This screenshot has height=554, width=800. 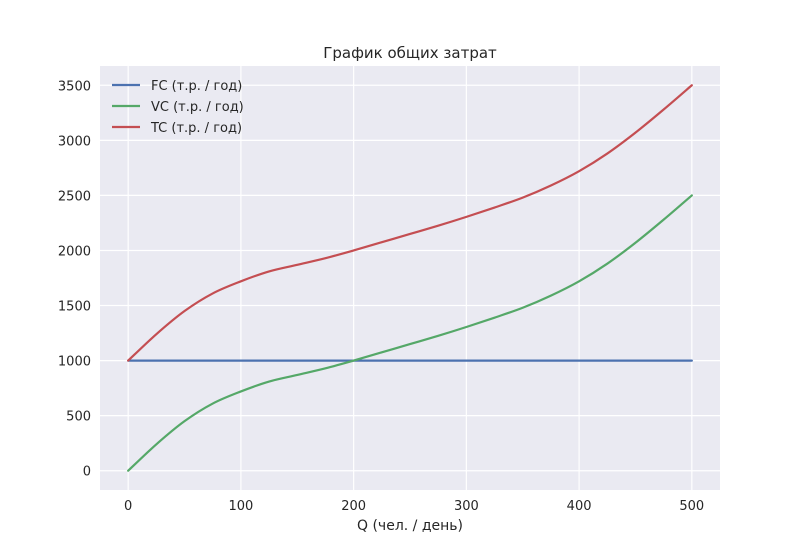 I want to click on x-tick-labels: 0 100 200 300 400 500, so click(x=414, y=506).